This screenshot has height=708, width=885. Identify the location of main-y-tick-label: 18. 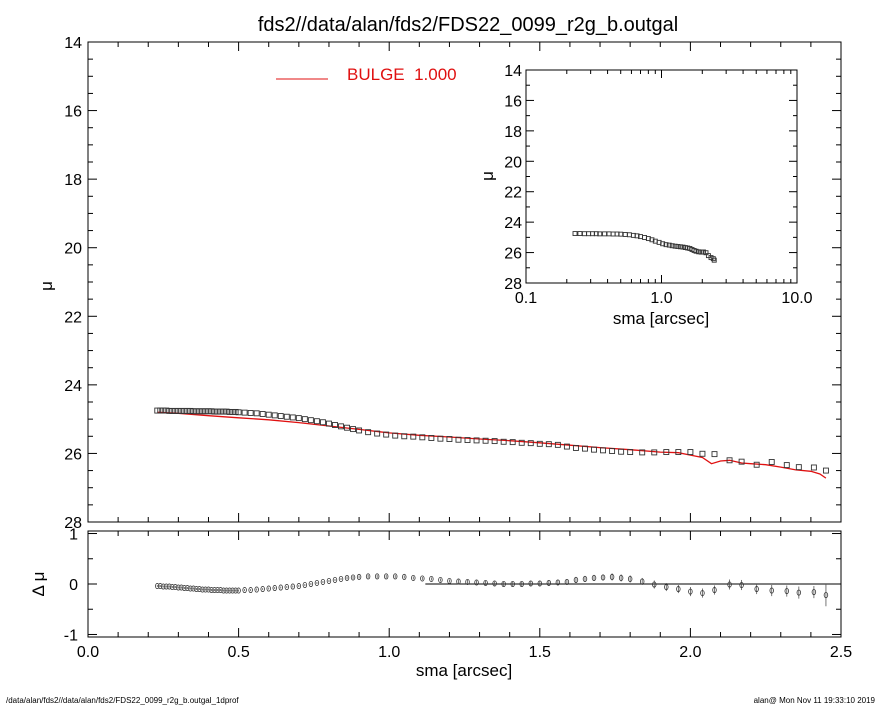
(73, 180).